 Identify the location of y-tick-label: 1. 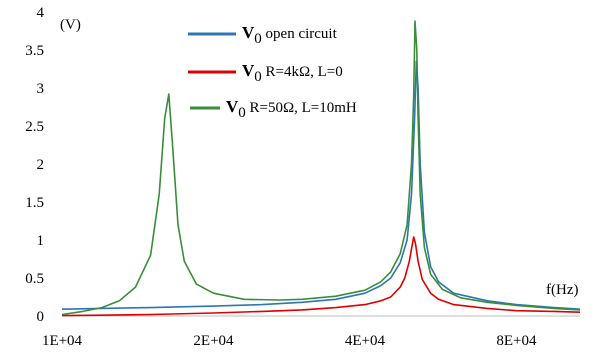
(41, 241).